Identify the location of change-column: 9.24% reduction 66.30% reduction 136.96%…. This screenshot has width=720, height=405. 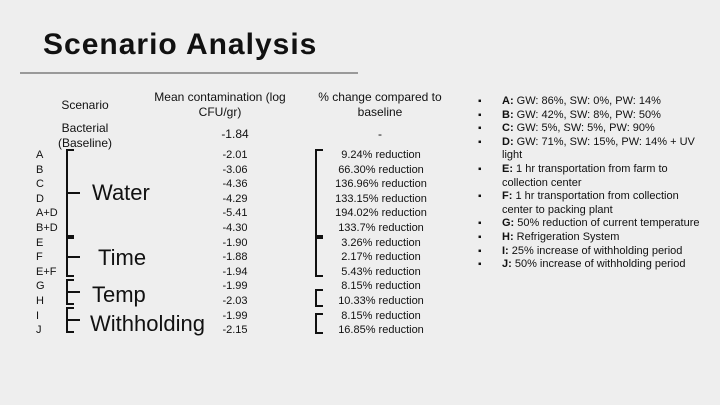
(381, 243).